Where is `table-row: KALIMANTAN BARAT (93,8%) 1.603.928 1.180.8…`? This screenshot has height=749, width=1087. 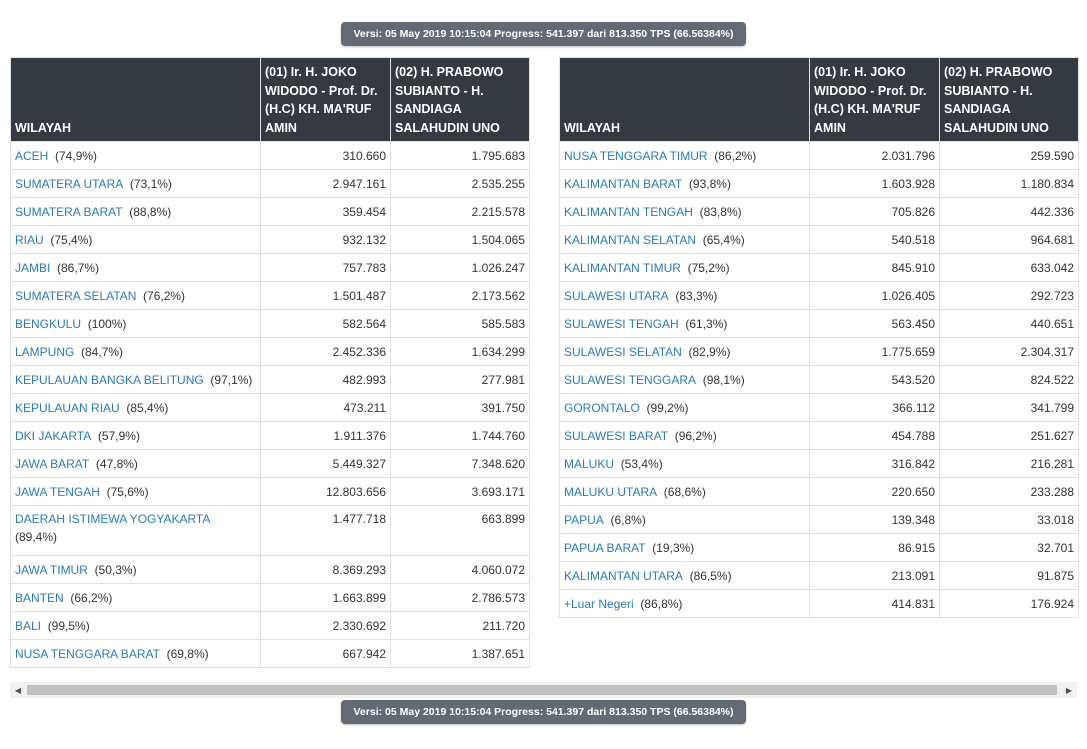
table-row: KALIMANTAN BARAT (93,8%) 1.603.928 1.180.8… is located at coordinates (819, 183).